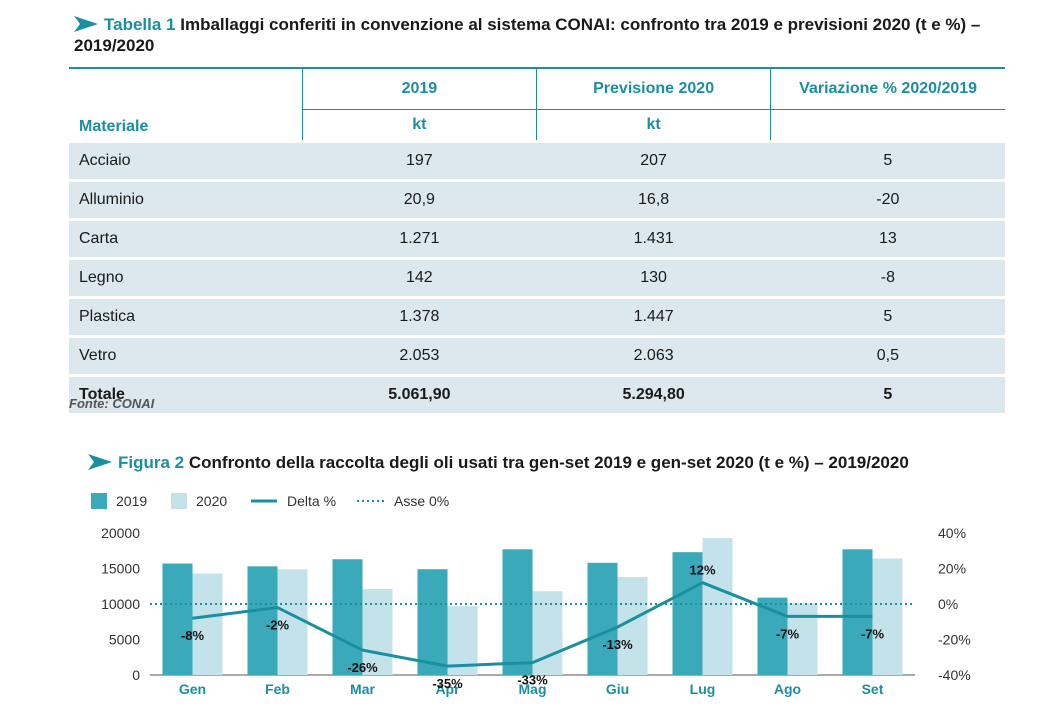 The width and height of the screenshot is (1063, 708). Describe the element at coordinates (186, 393) in the screenshot. I see `cell-material: Totale` at that location.